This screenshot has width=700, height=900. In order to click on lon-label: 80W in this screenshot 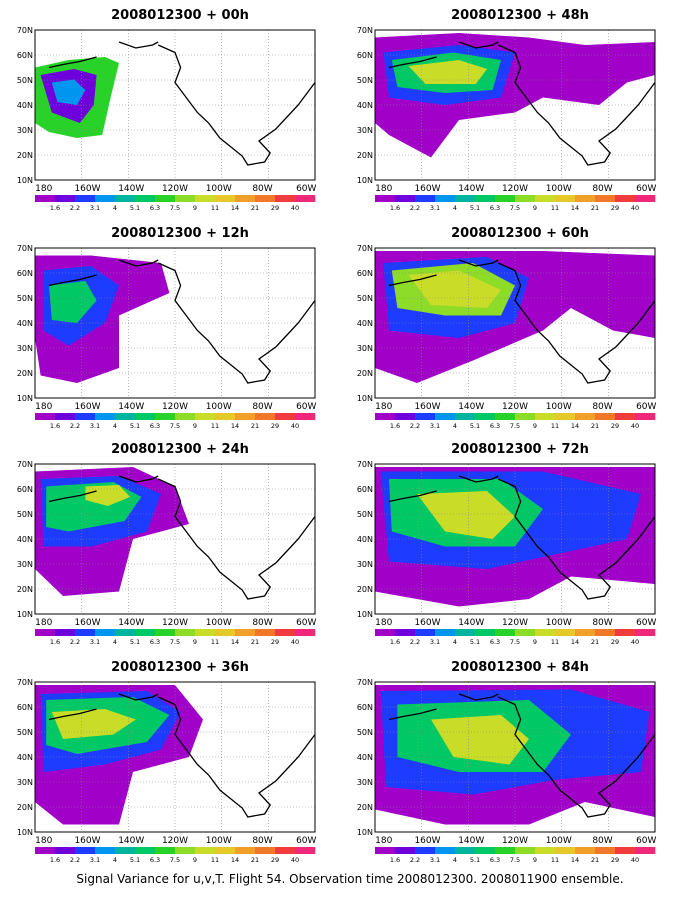, I will do `click(262, 841)`.